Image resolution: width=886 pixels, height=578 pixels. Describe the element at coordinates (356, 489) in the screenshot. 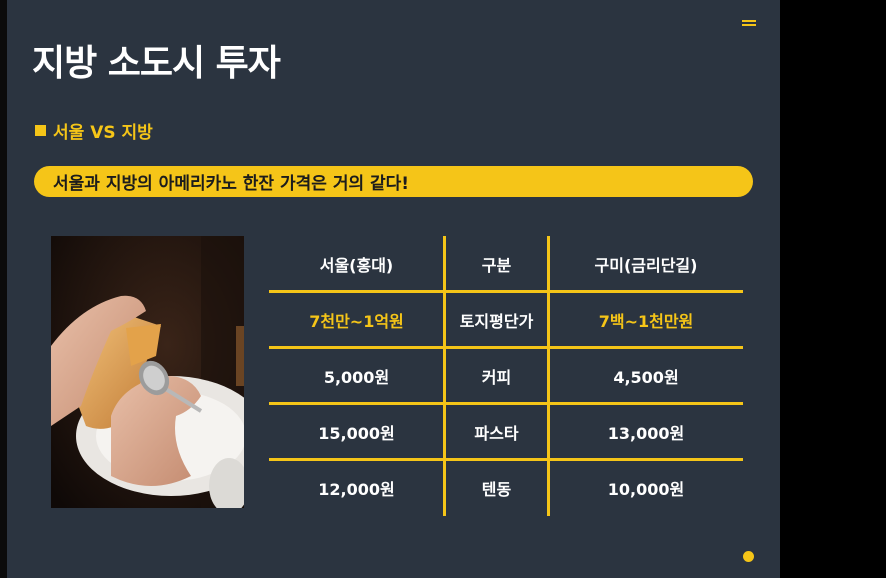

I see `cell-seoul: 12,000원` at that location.